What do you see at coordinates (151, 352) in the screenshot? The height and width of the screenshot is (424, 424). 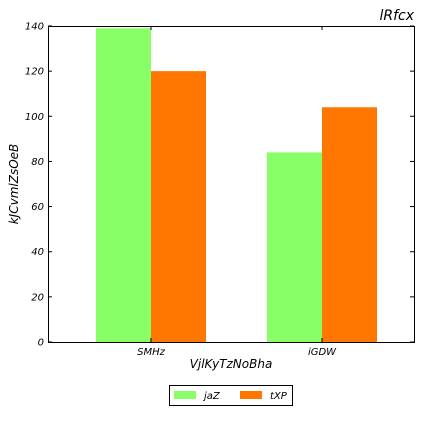 I see `x-tick-label: SMHz` at bounding box center [151, 352].